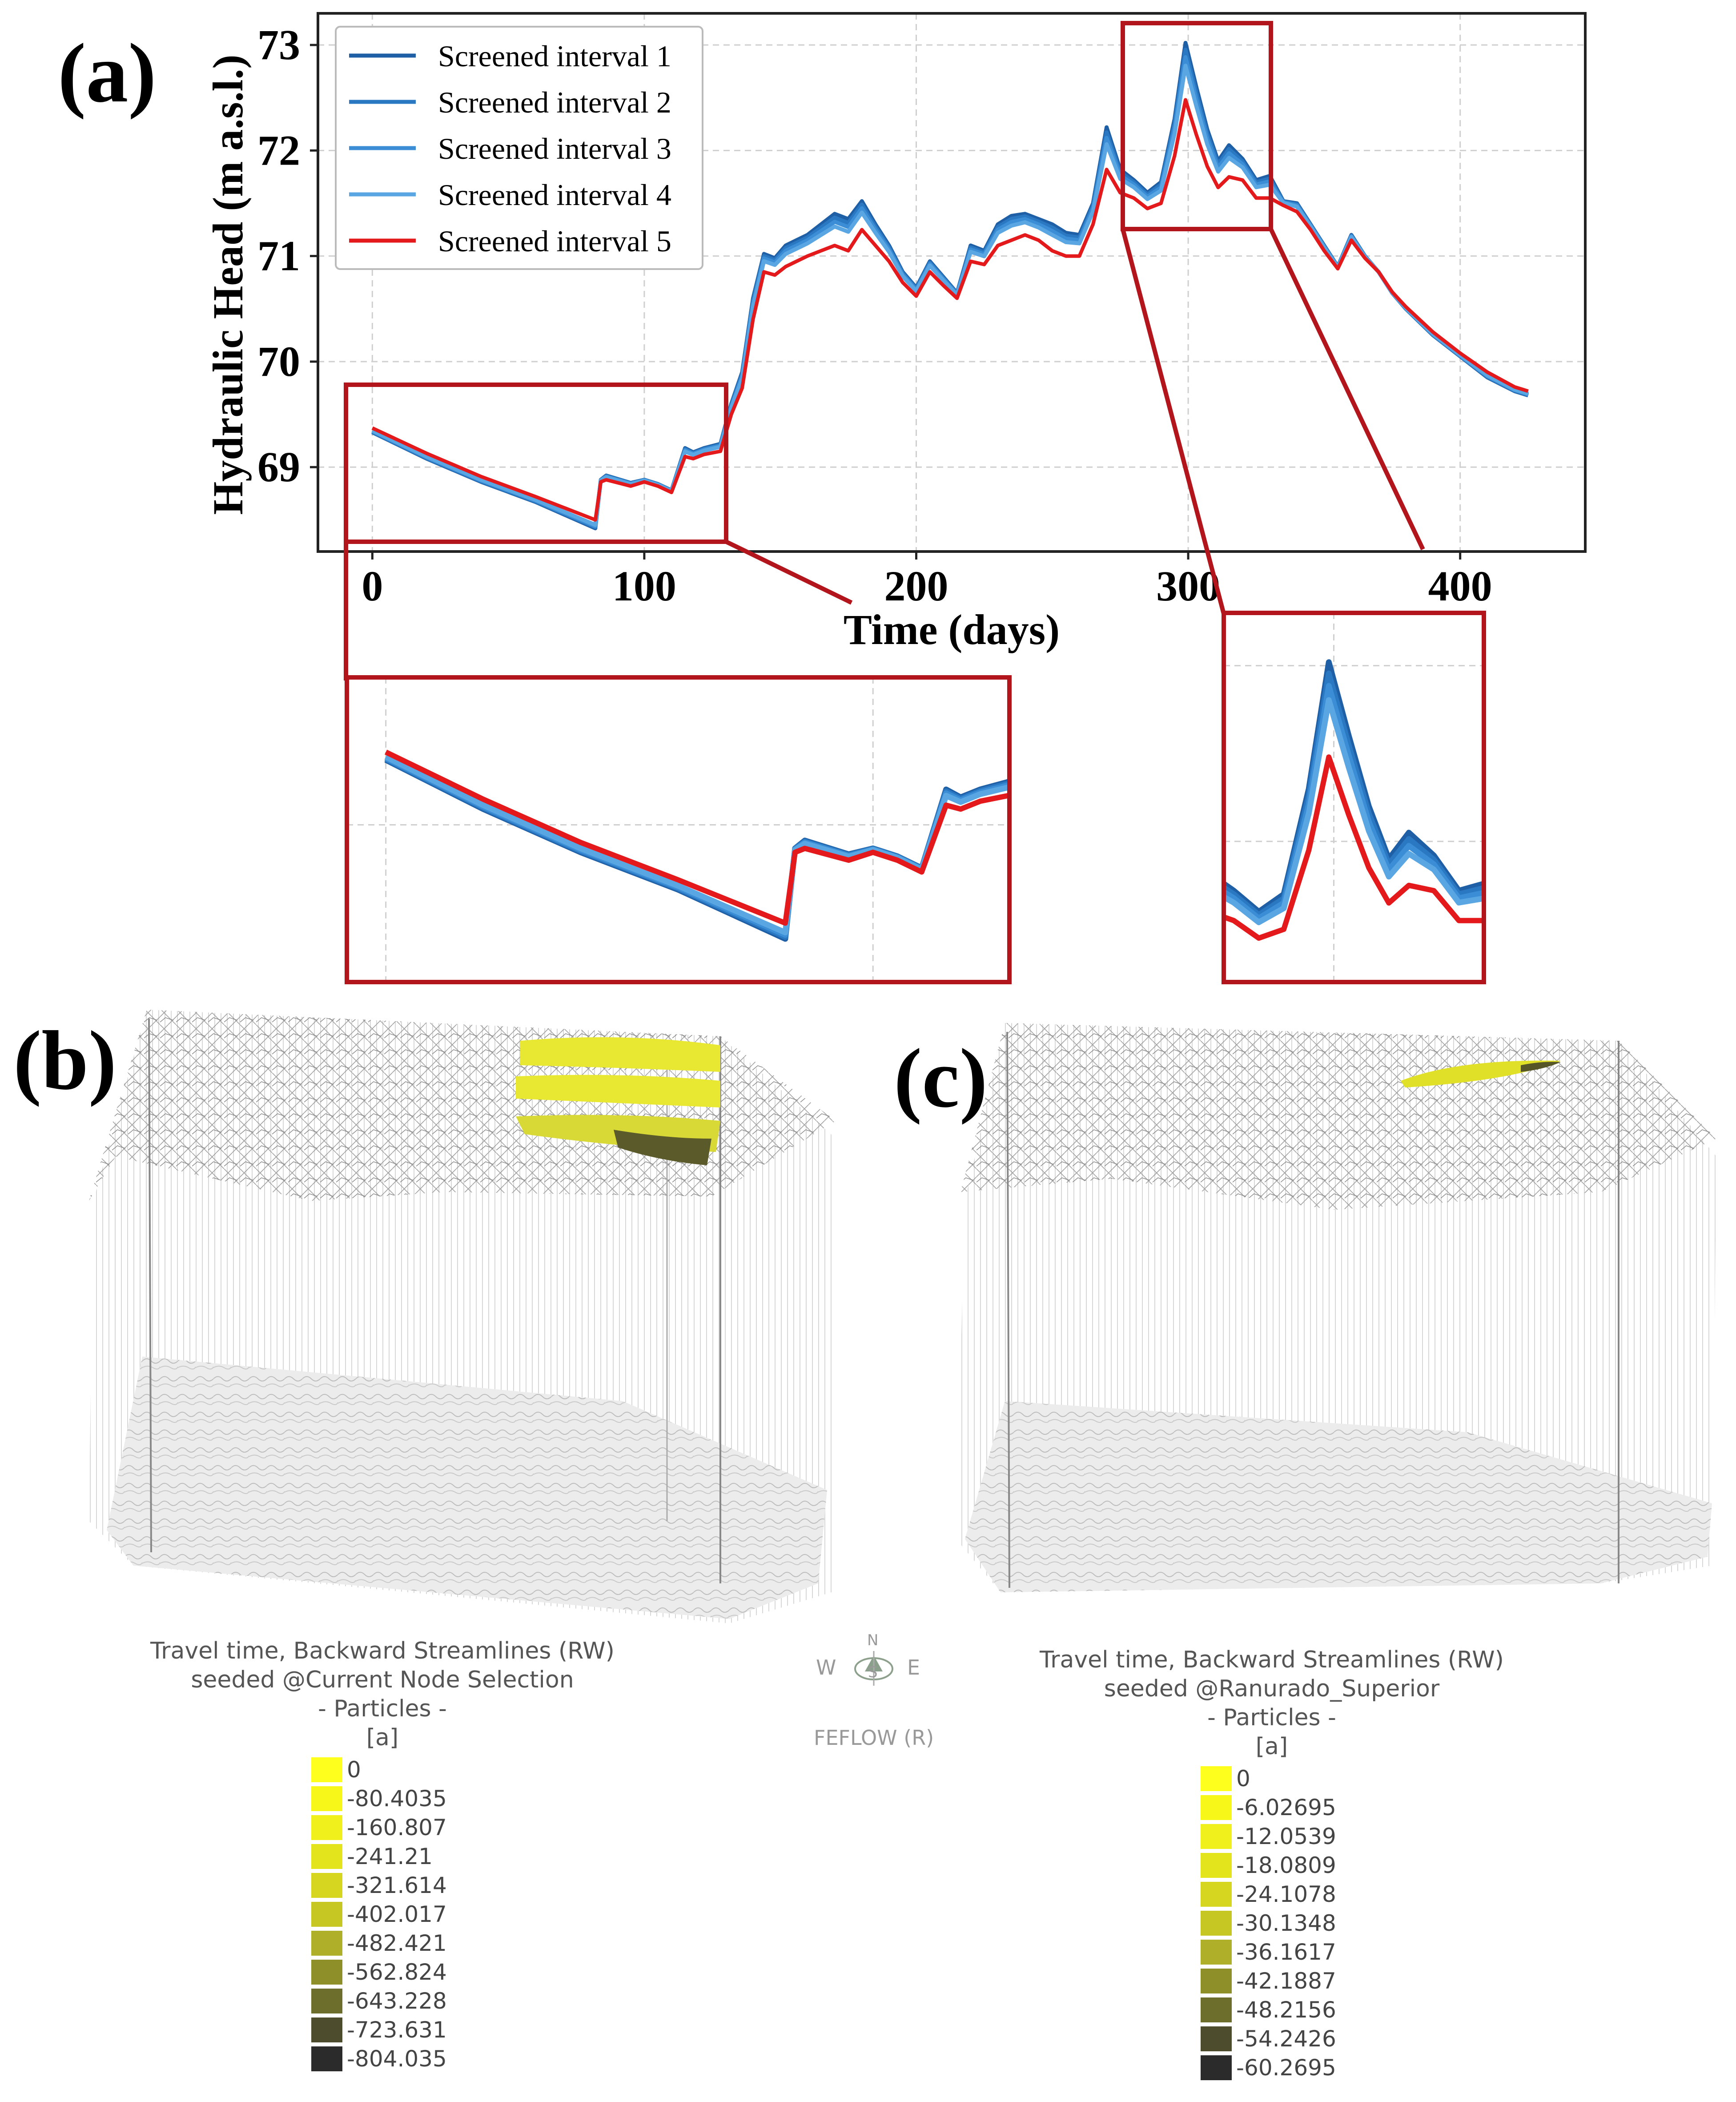 The width and height of the screenshot is (1736, 2102). What do you see at coordinates (914, 1667) in the screenshot?
I see `compass-east: E` at bounding box center [914, 1667].